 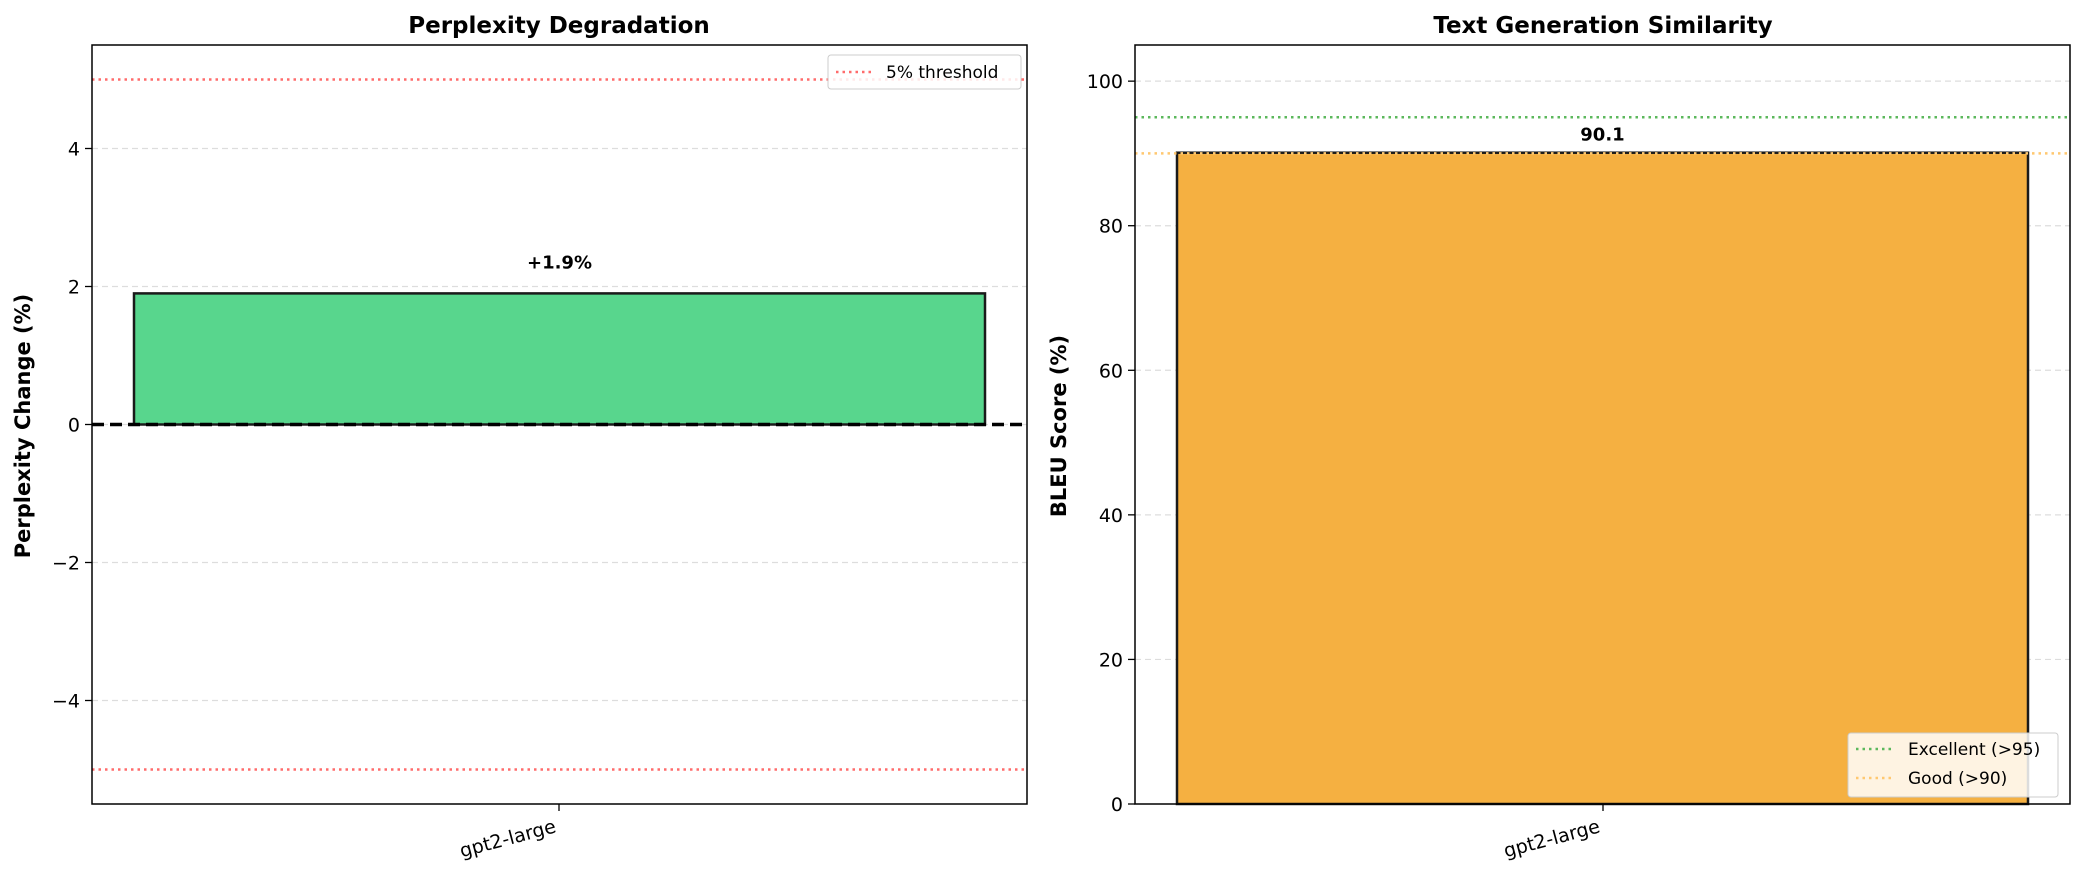 I want to click on y-tick-label: 100, so click(x=1105, y=82).